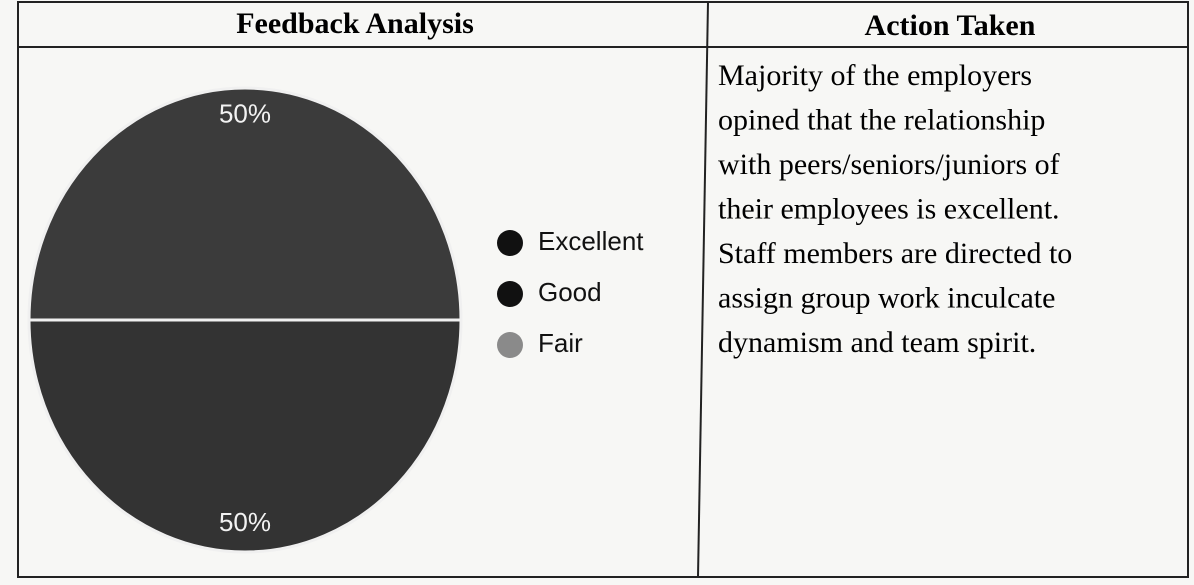 Image resolution: width=1194 pixels, height=585 pixels. I want to click on text-line: opined that the relationship, so click(881, 119).